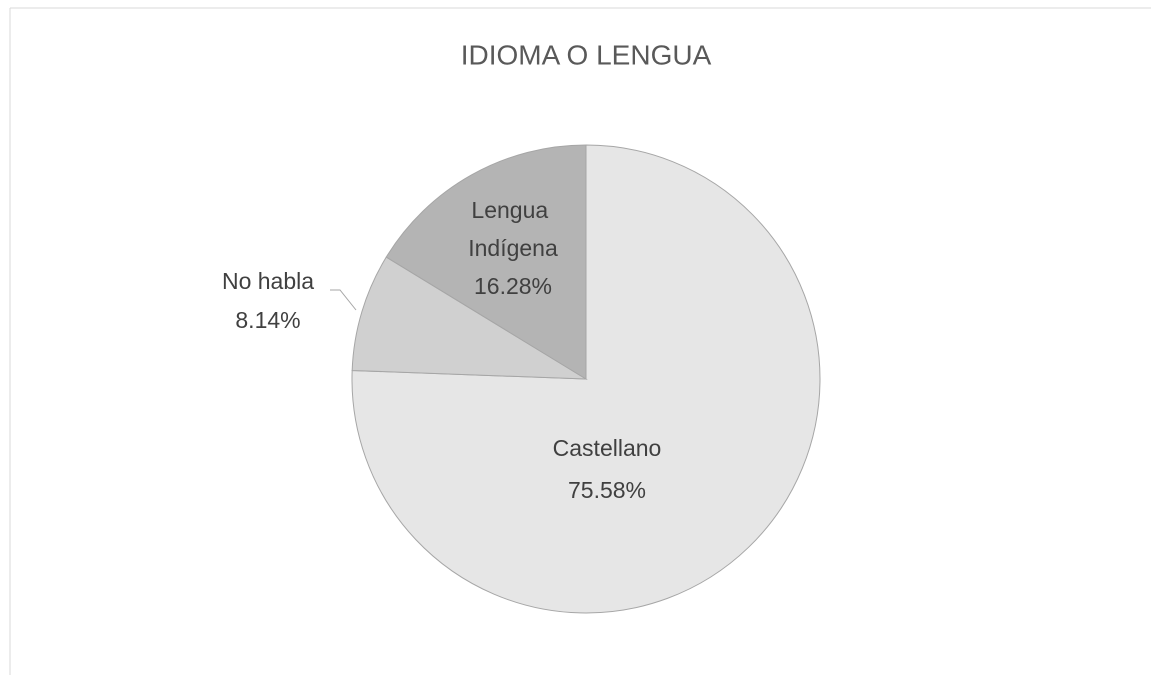  What do you see at coordinates (586, 54) in the screenshot?
I see `chart-title: IDIOMA O LENGUA` at bounding box center [586, 54].